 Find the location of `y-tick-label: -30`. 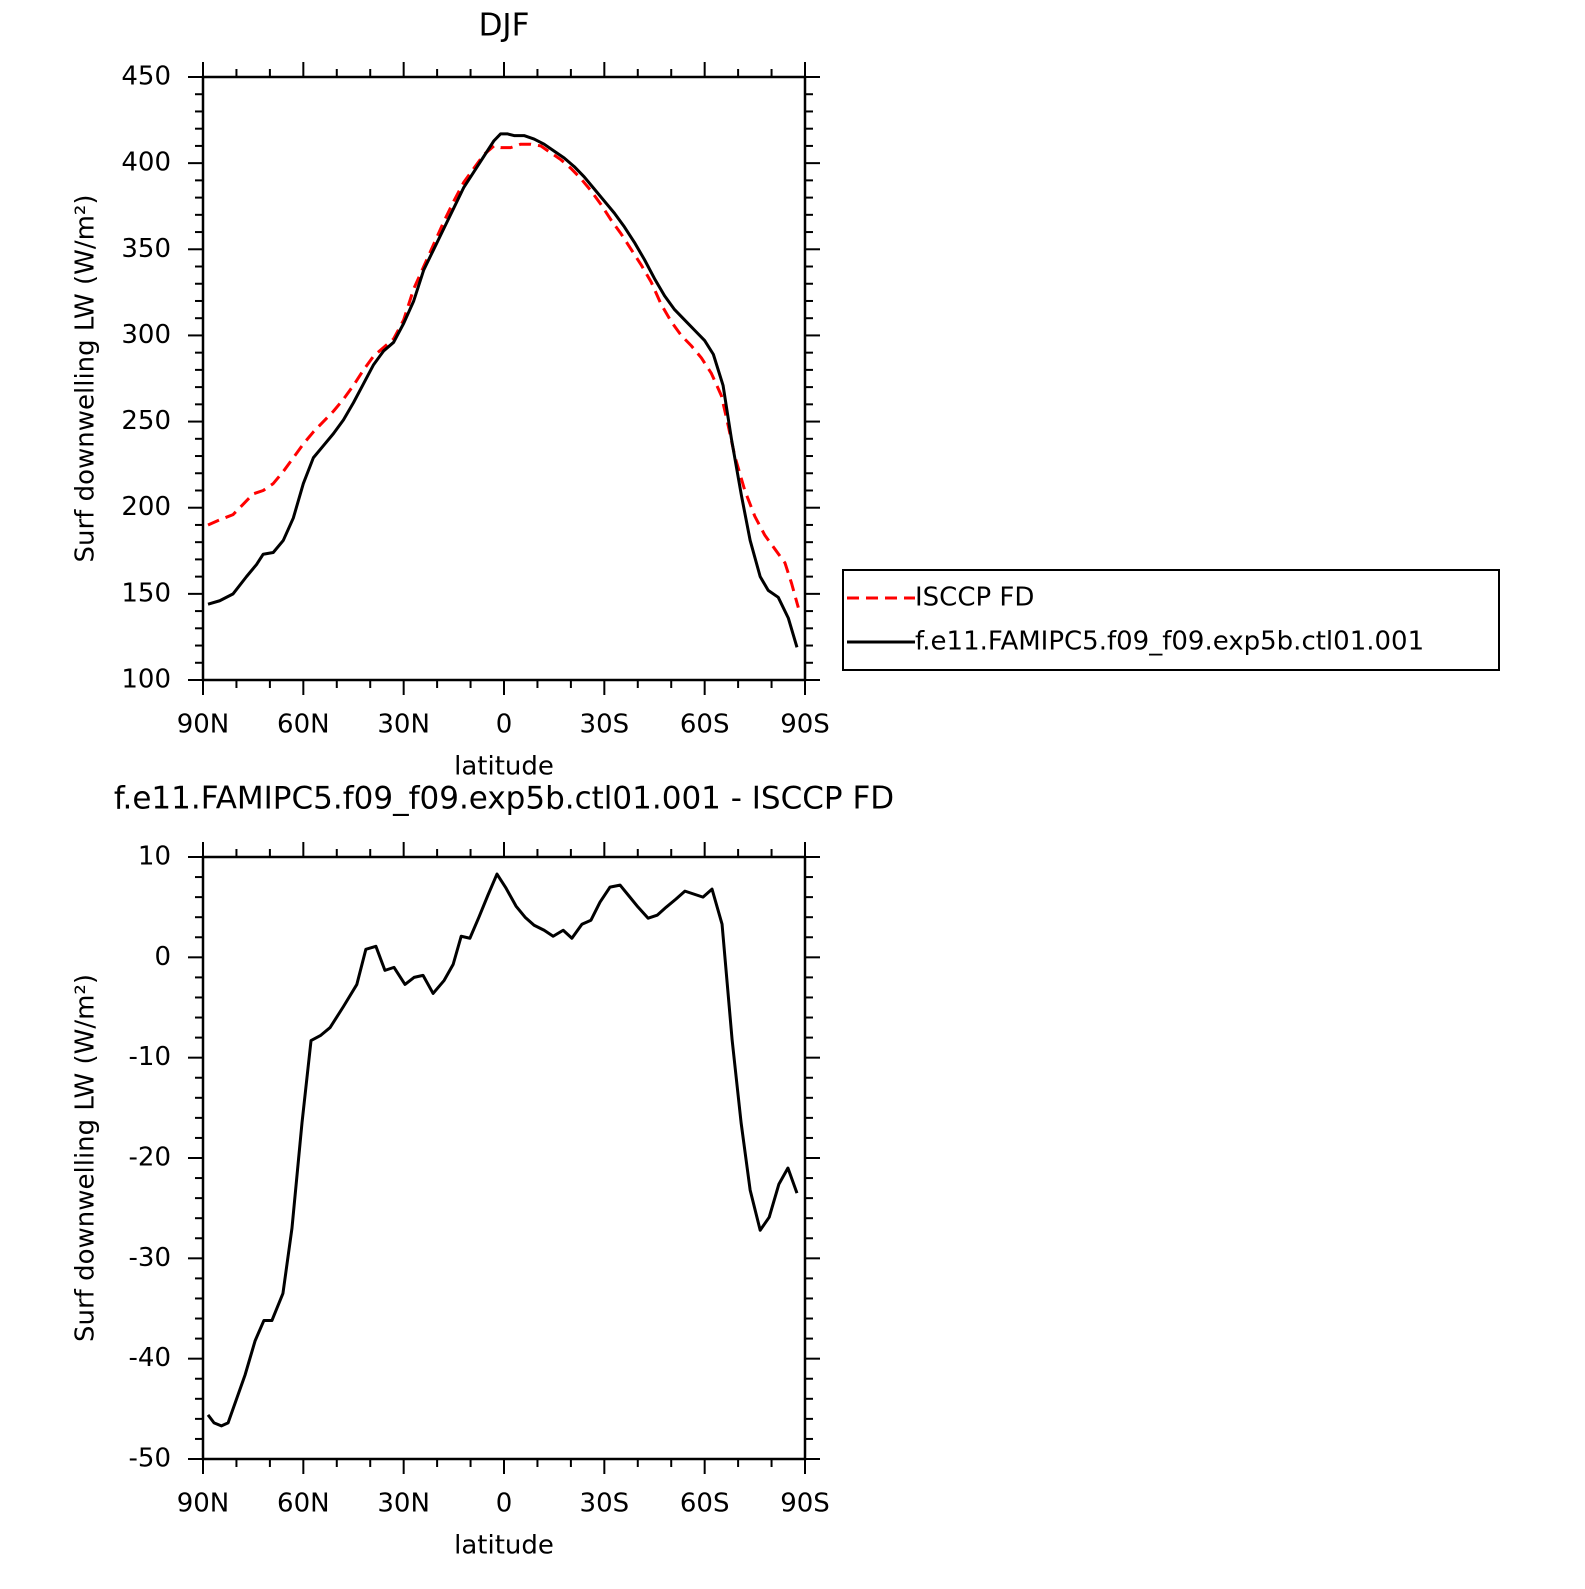

y-tick-label: -30 is located at coordinates (150, 1258).